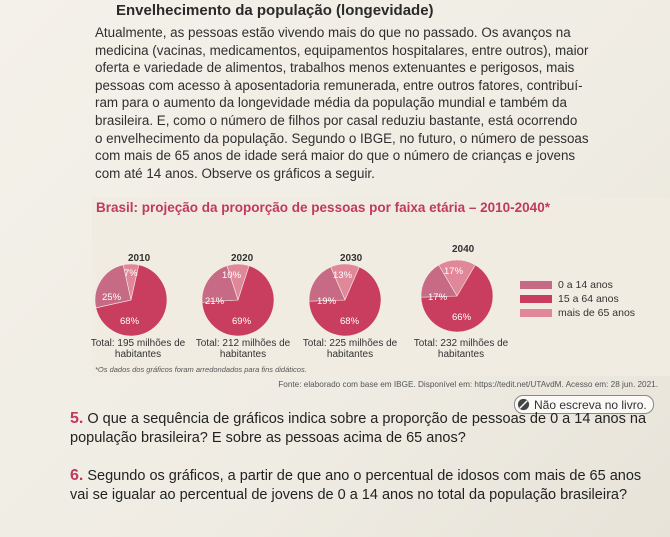  Describe the element at coordinates (351, 258) in the screenshot. I see `year-label-2030: 2030` at that location.